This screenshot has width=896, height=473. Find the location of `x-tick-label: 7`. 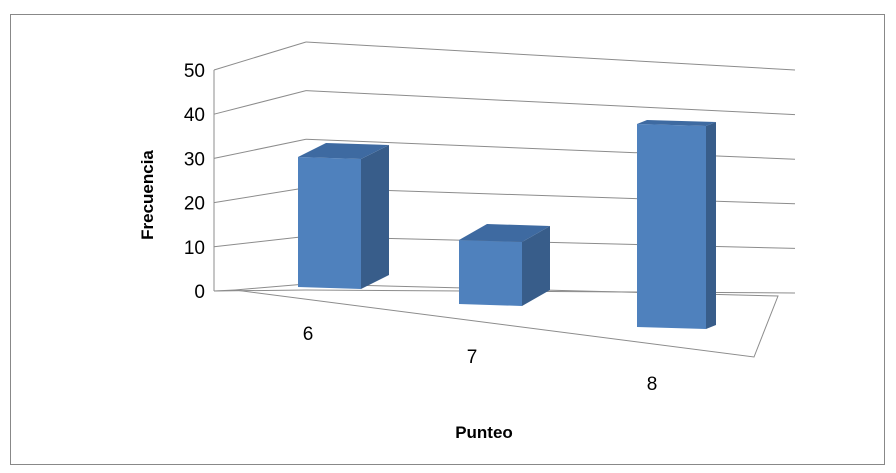

x-tick-label: 7 is located at coordinates (472, 357).